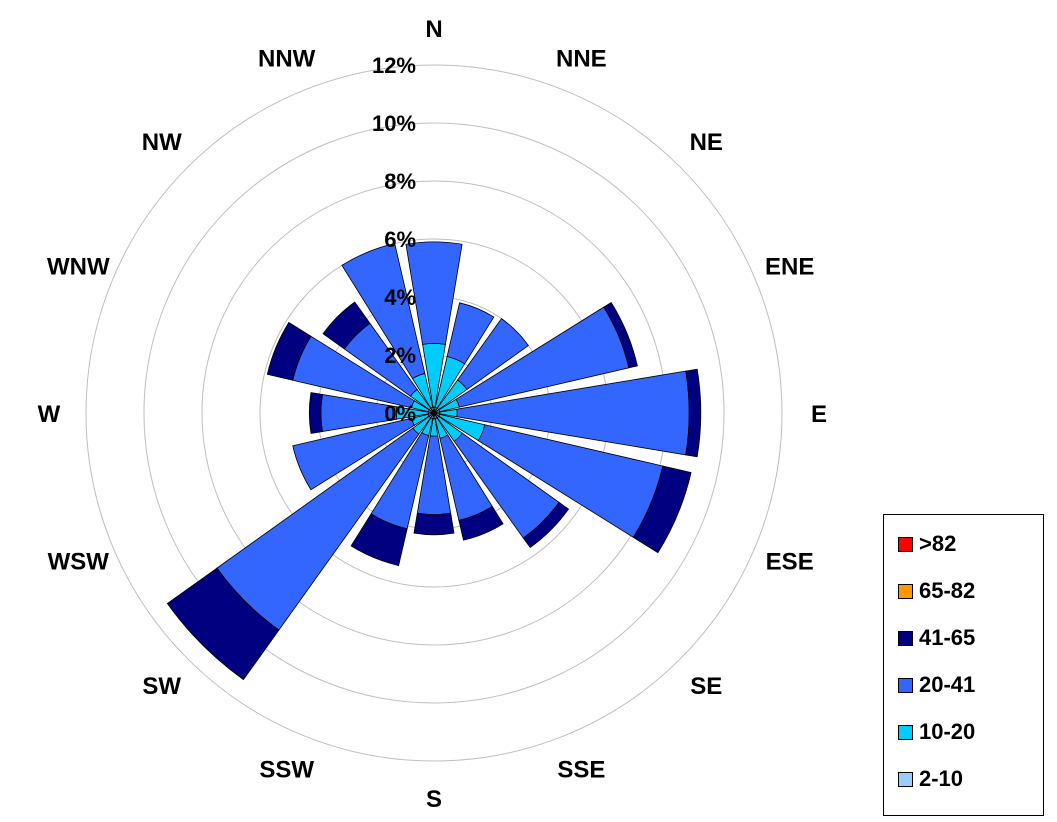 The width and height of the screenshot is (1057, 822). Describe the element at coordinates (947, 684) in the screenshot. I see `legend-label: 20-41` at that location.